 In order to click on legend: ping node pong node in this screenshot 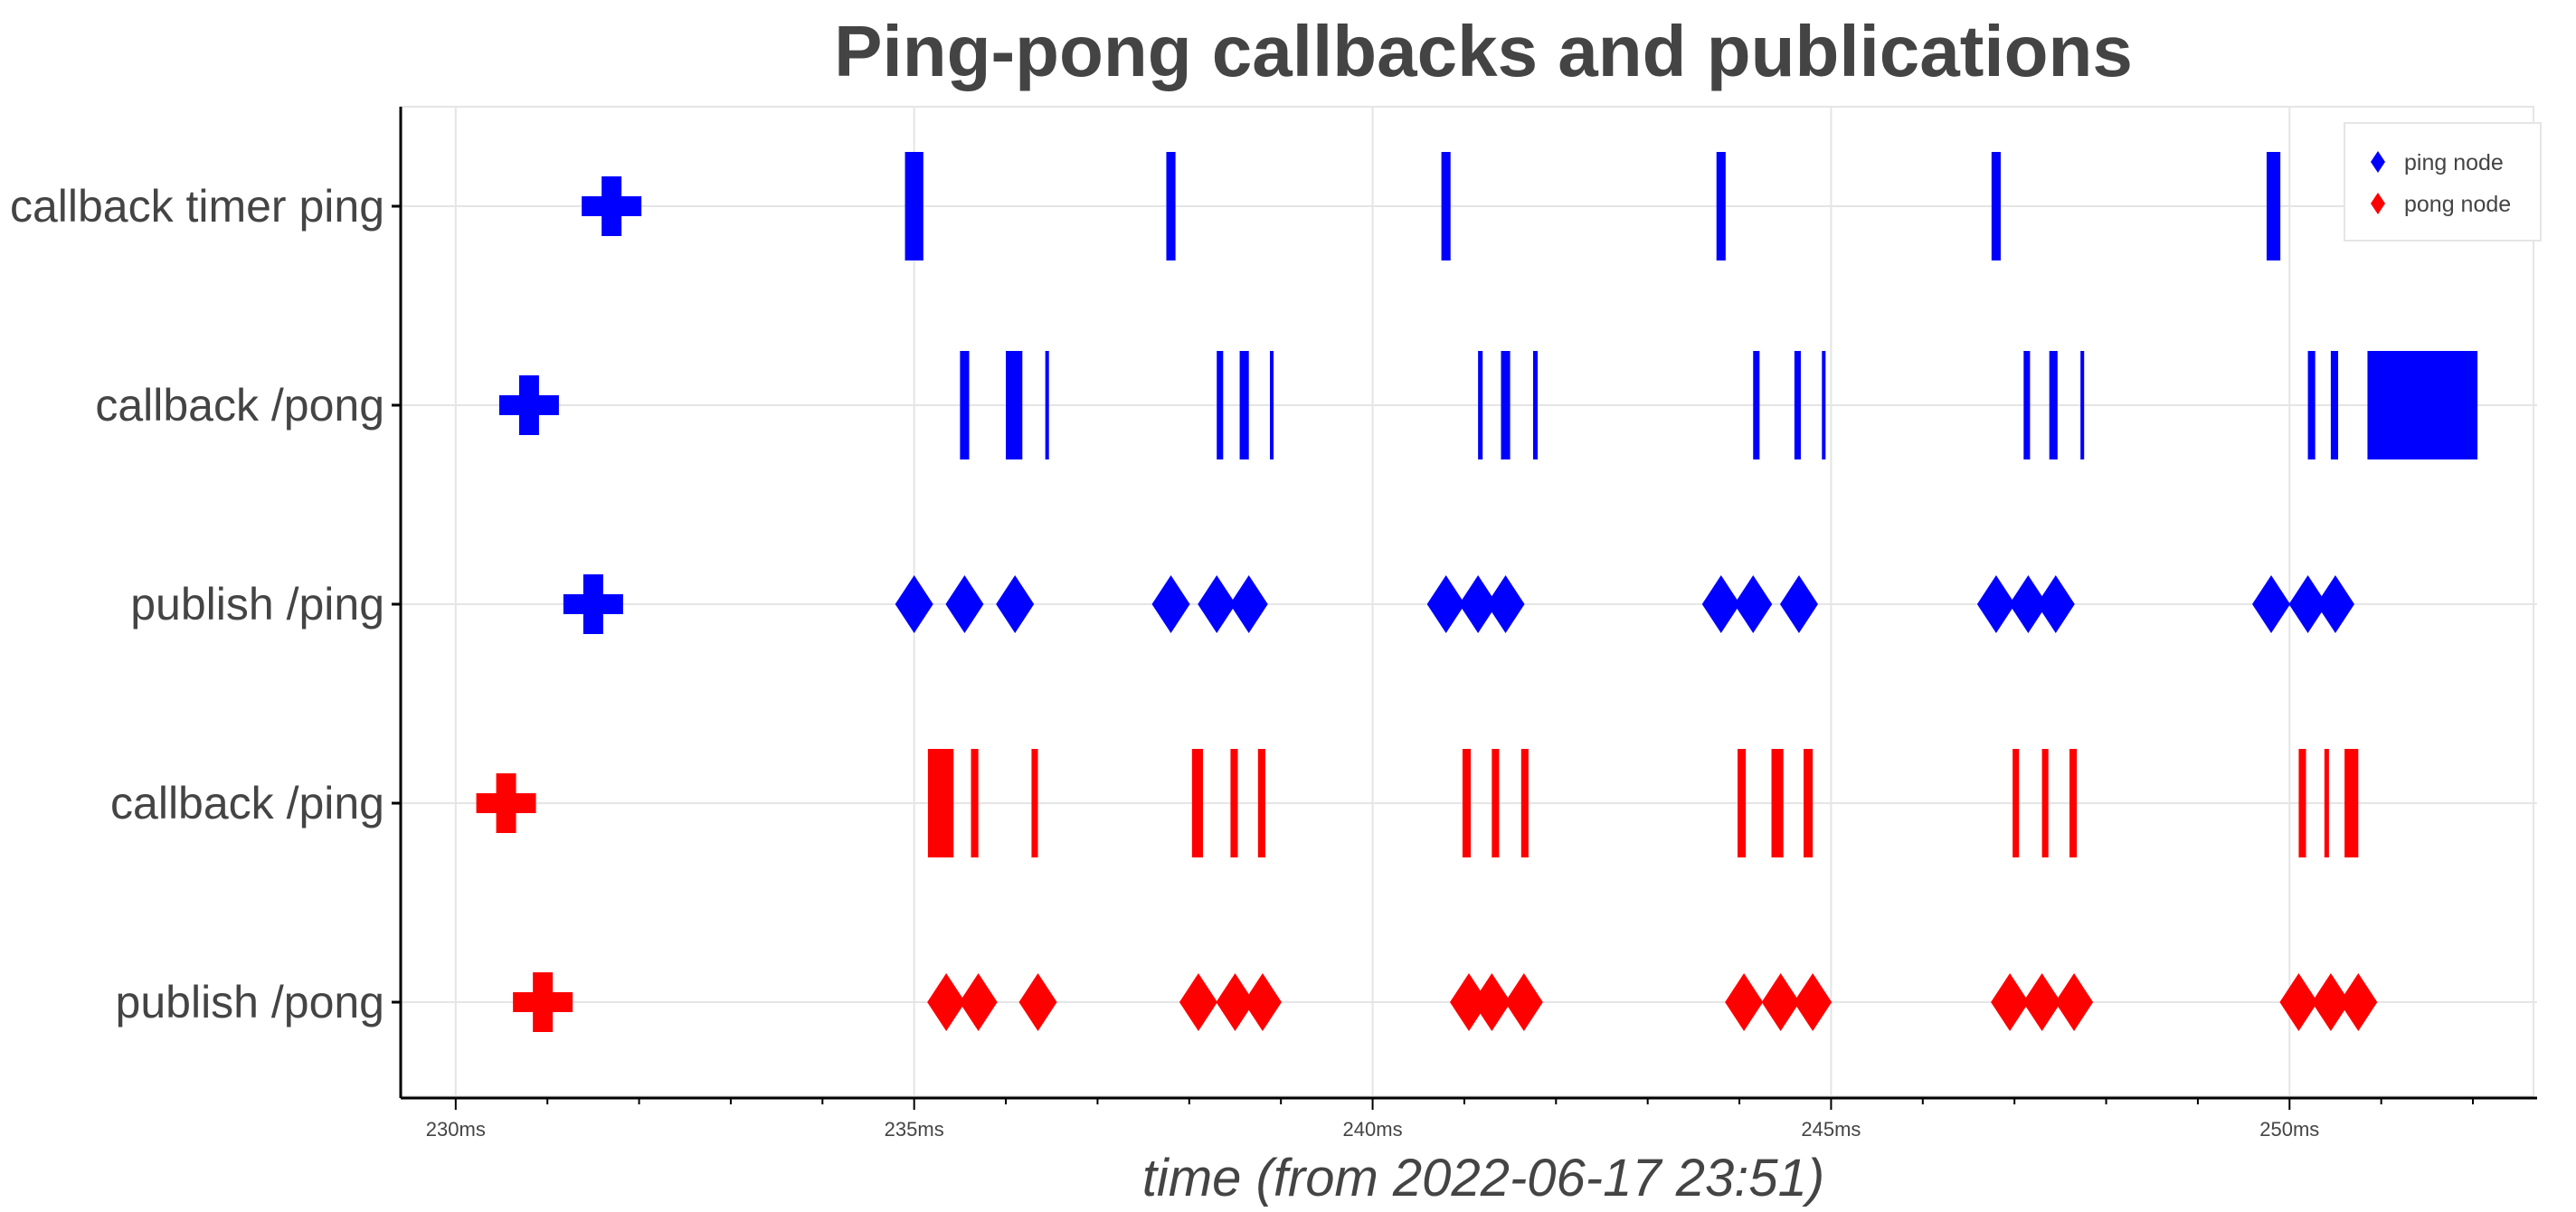, I will do `click(2443, 181)`.